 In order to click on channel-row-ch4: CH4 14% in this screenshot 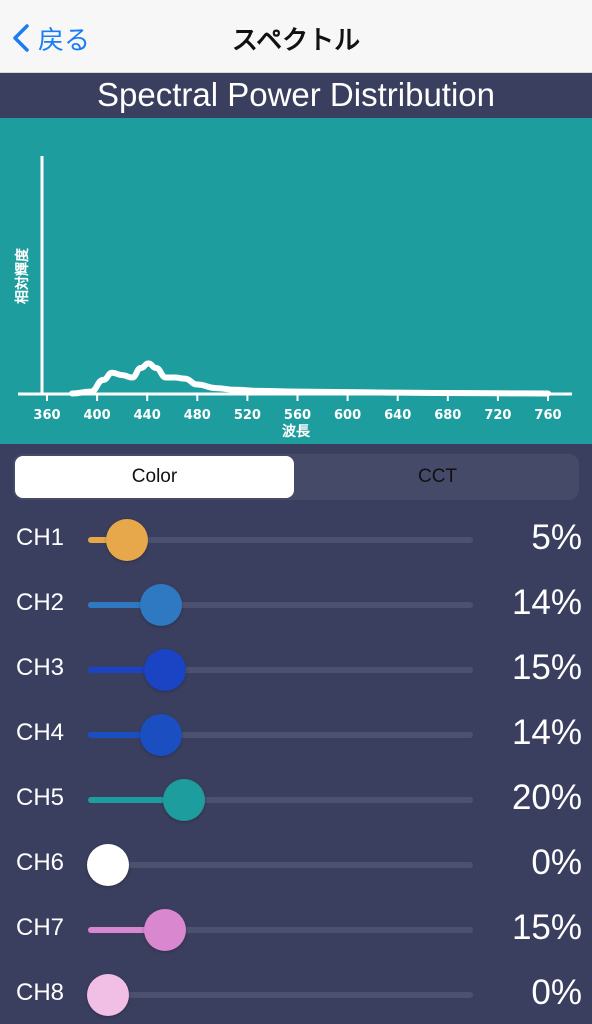, I will do `click(296, 735)`.